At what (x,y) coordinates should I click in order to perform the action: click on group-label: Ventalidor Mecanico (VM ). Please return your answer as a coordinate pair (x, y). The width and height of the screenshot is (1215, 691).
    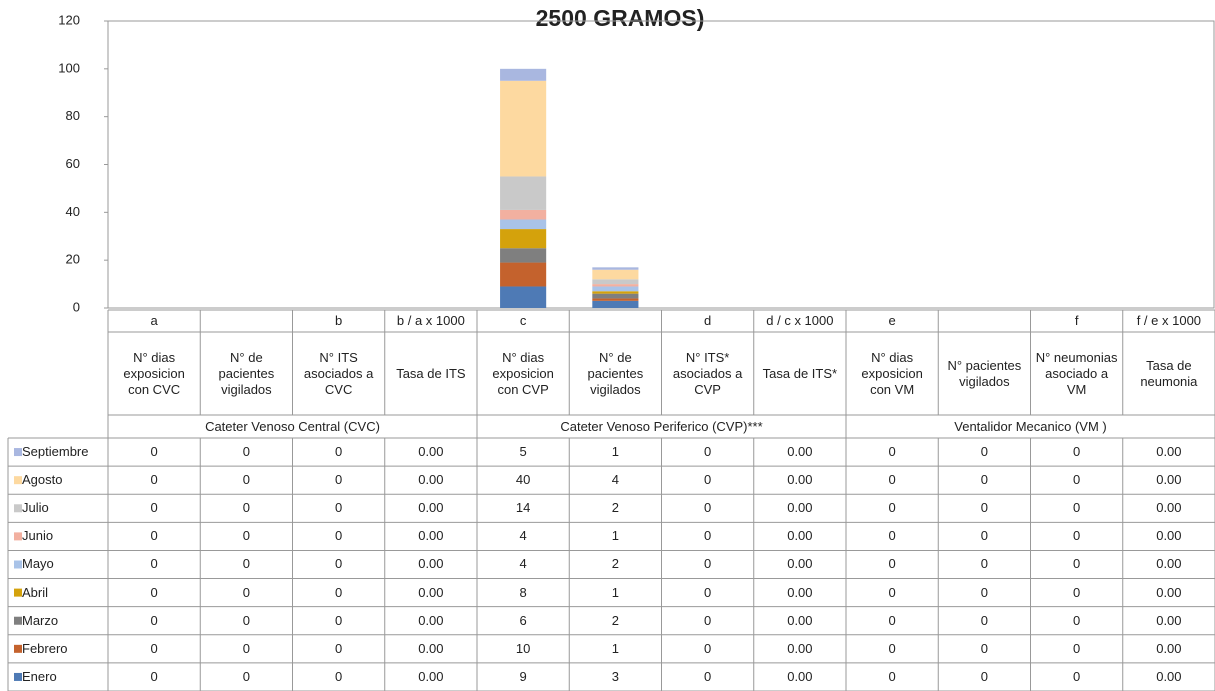
    Looking at the image, I should click on (1030, 426).